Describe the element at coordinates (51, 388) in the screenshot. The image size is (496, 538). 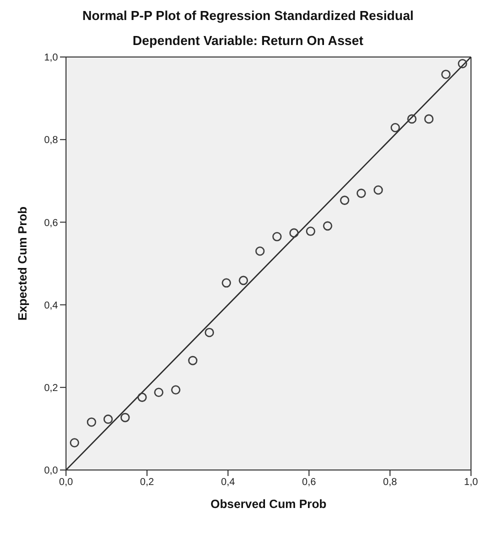
I see `y-tick-label: 0,2` at that location.